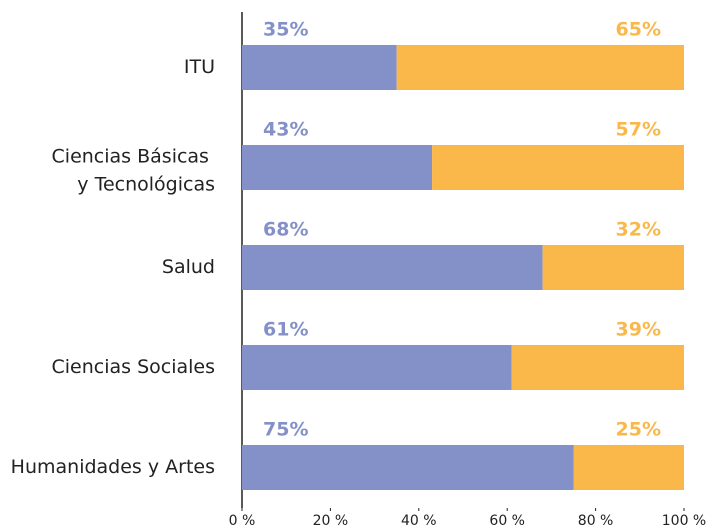 The width and height of the screenshot is (706, 532). What do you see at coordinates (199, 67) in the screenshot?
I see `category-label: ITU` at bounding box center [199, 67].